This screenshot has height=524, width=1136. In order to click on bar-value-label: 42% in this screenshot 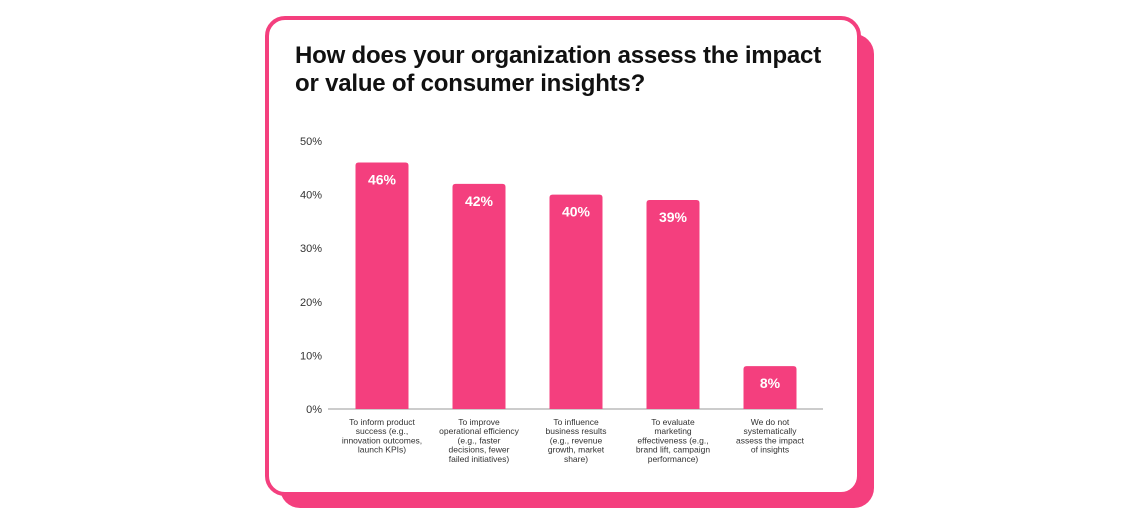, I will do `click(479, 201)`.